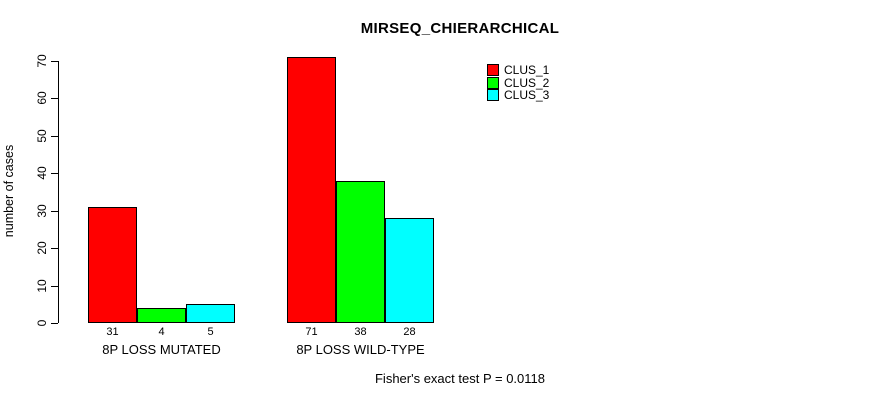  What do you see at coordinates (42, 211) in the screenshot?
I see `y-axis-tick-label: 30` at bounding box center [42, 211].